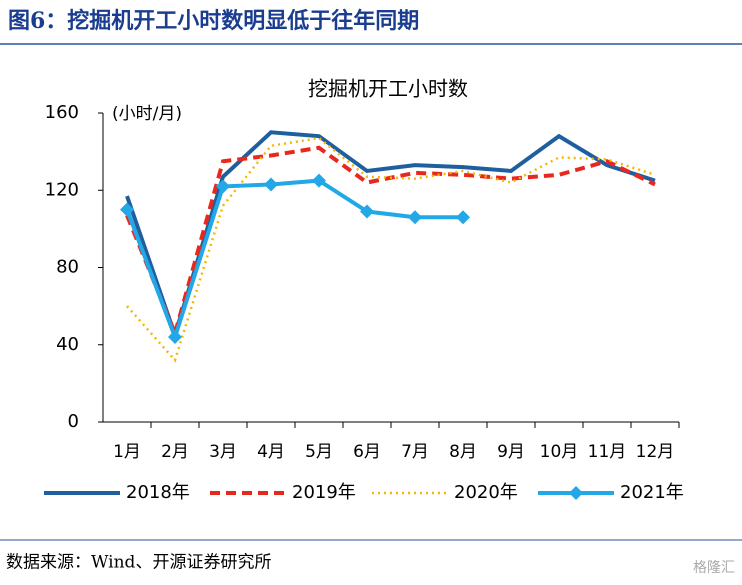 This screenshot has width=742, height=585. Describe the element at coordinates (607, 452) in the screenshot. I see `x-tick-label: 11月` at that location.